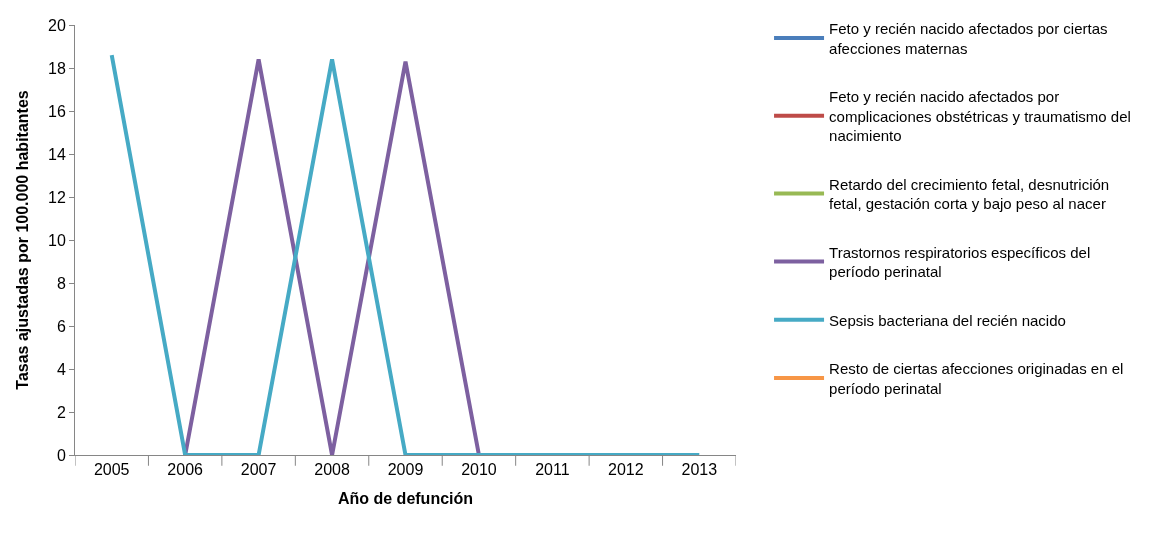  I want to click on x-tick-label: 2011, so click(552, 470).